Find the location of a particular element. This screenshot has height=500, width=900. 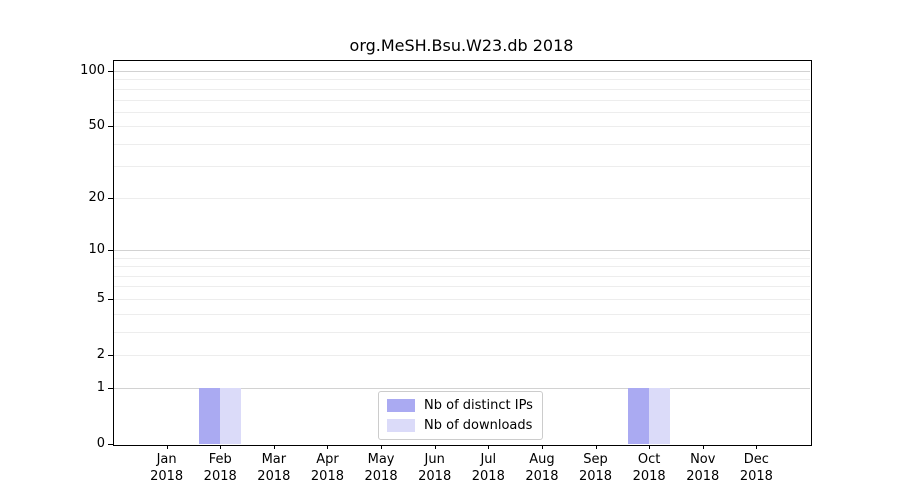

y-tick-label: 1 is located at coordinates (100, 387).